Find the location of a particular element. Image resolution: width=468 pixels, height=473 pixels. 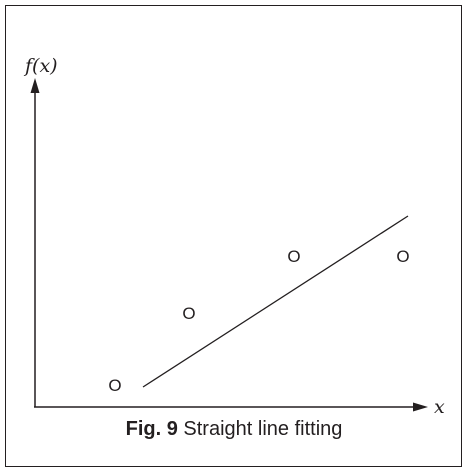

y-axis-label: f(x) is located at coordinates (40, 66).